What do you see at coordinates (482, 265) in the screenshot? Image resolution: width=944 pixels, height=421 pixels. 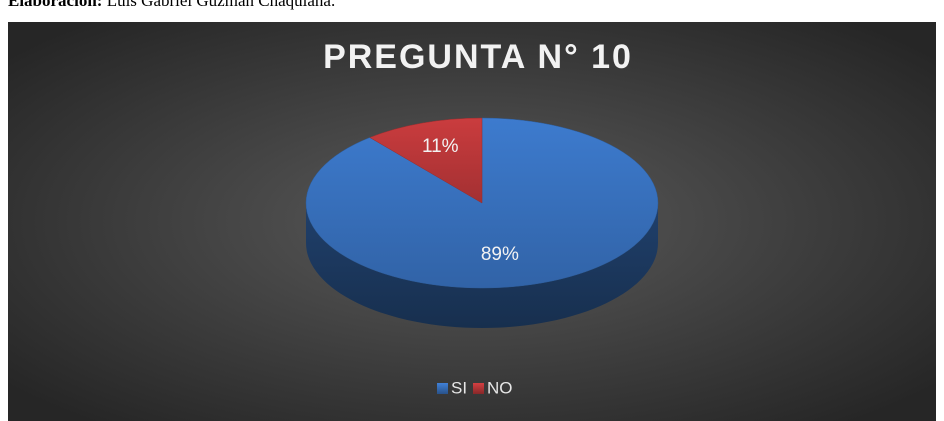 I see `pie-slice-side` at bounding box center [482, 265].